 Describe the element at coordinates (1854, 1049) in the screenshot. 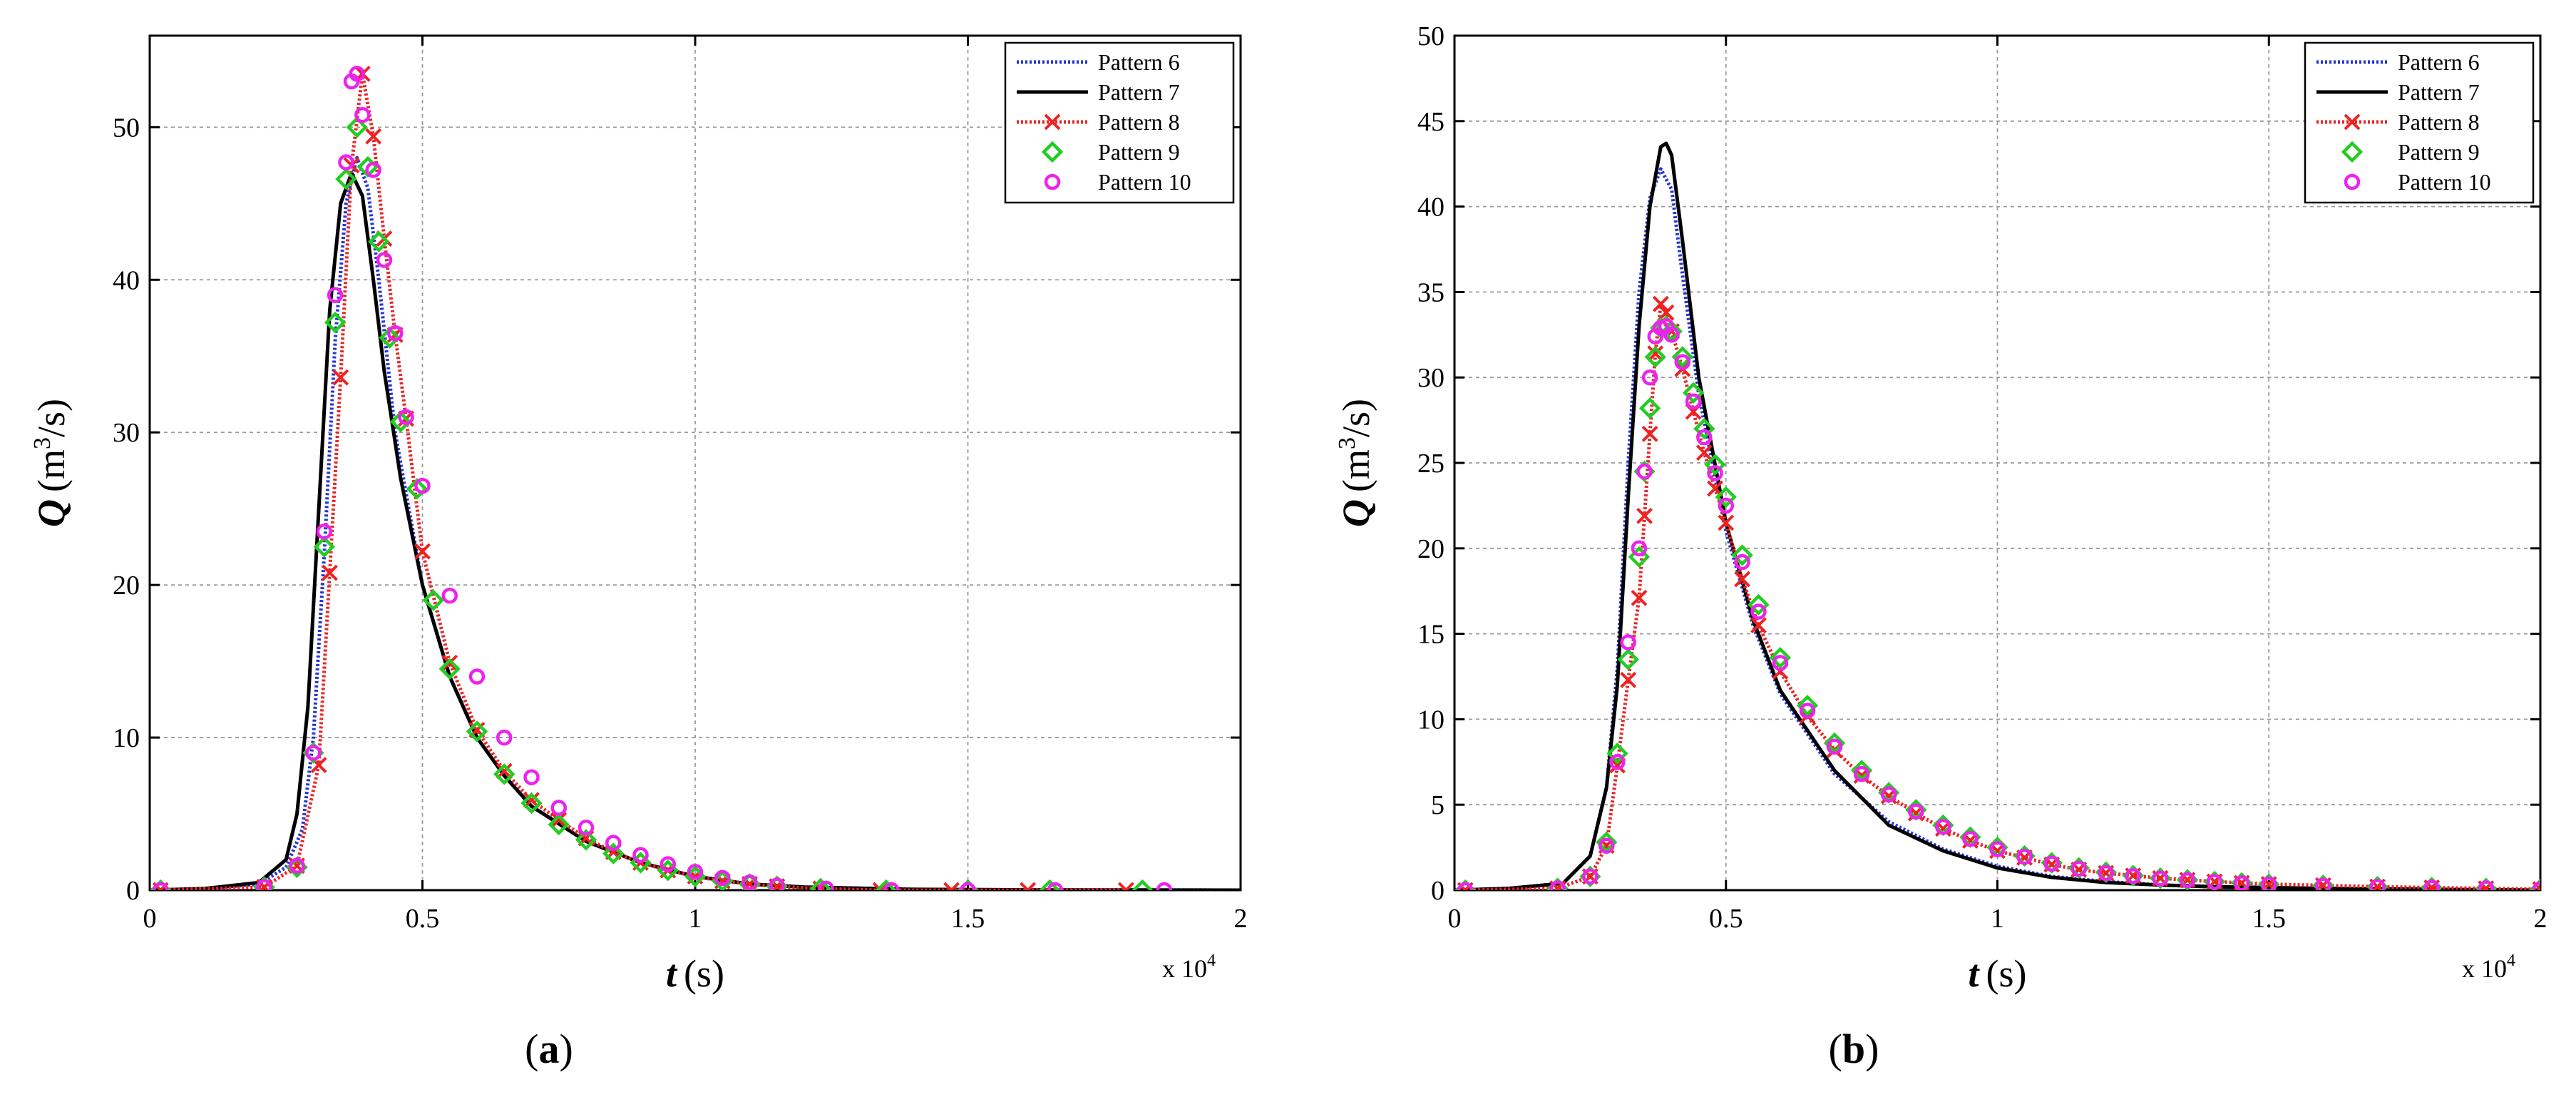

I see `panel-caption: (b)` at that location.